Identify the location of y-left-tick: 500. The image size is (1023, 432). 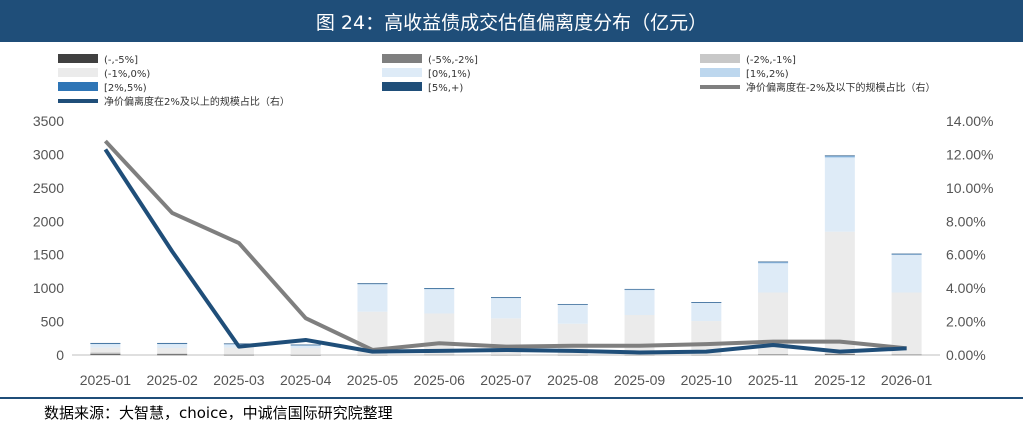
(53, 322).